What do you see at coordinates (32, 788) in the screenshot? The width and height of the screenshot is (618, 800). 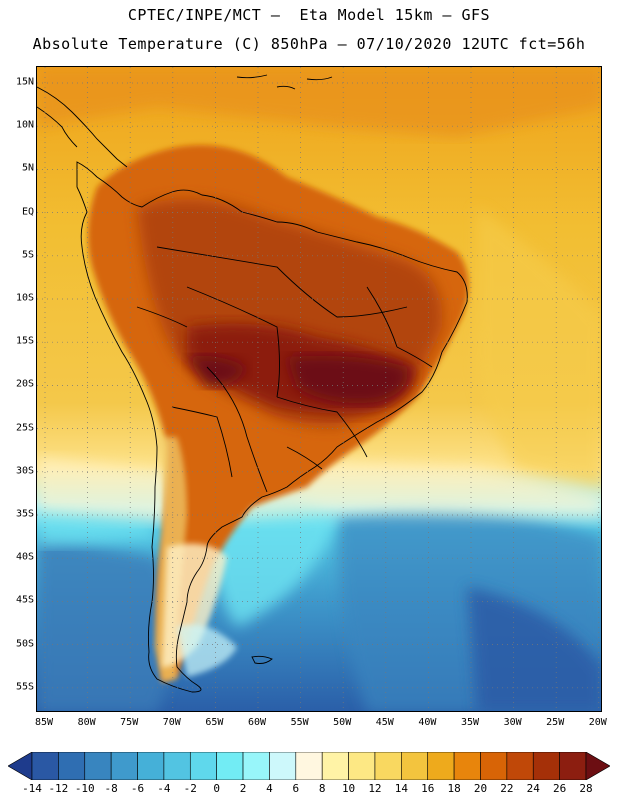 I see `colorbar-tick-label: -14` at bounding box center [32, 788].